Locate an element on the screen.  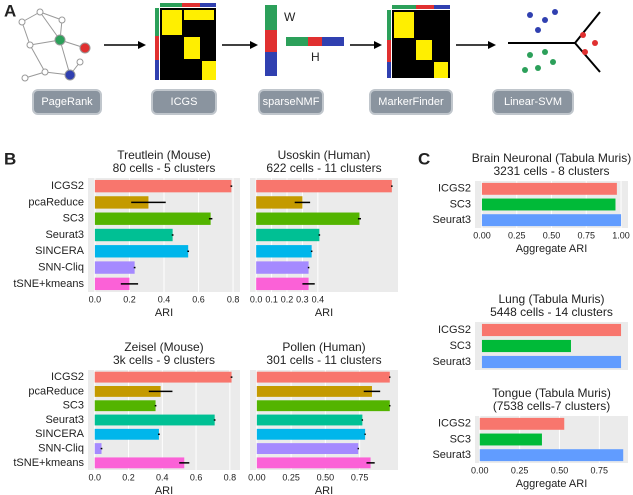
panel-label: B is located at coordinates (10, 158).